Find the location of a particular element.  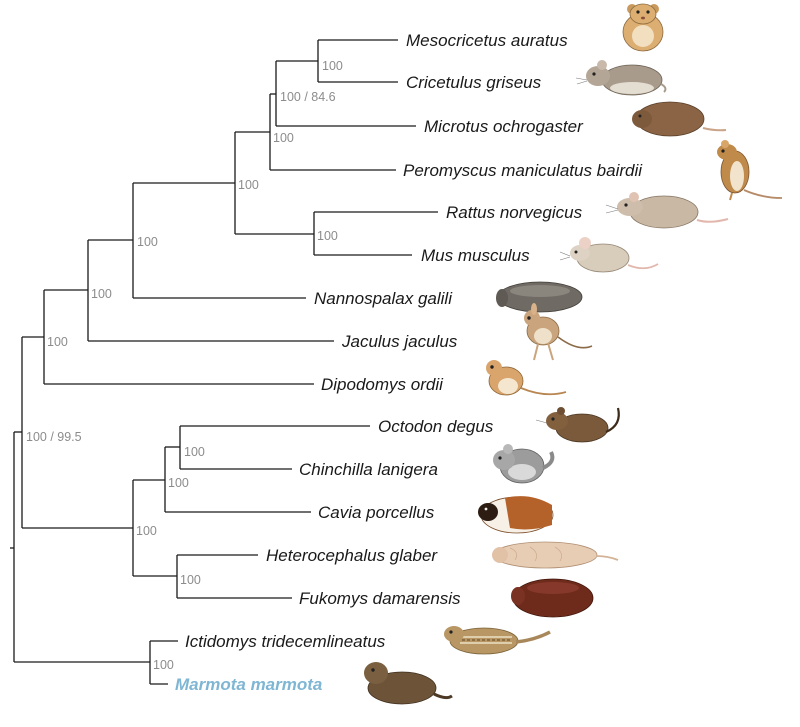

chinchilla-icon is located at coordinates (524, 464).